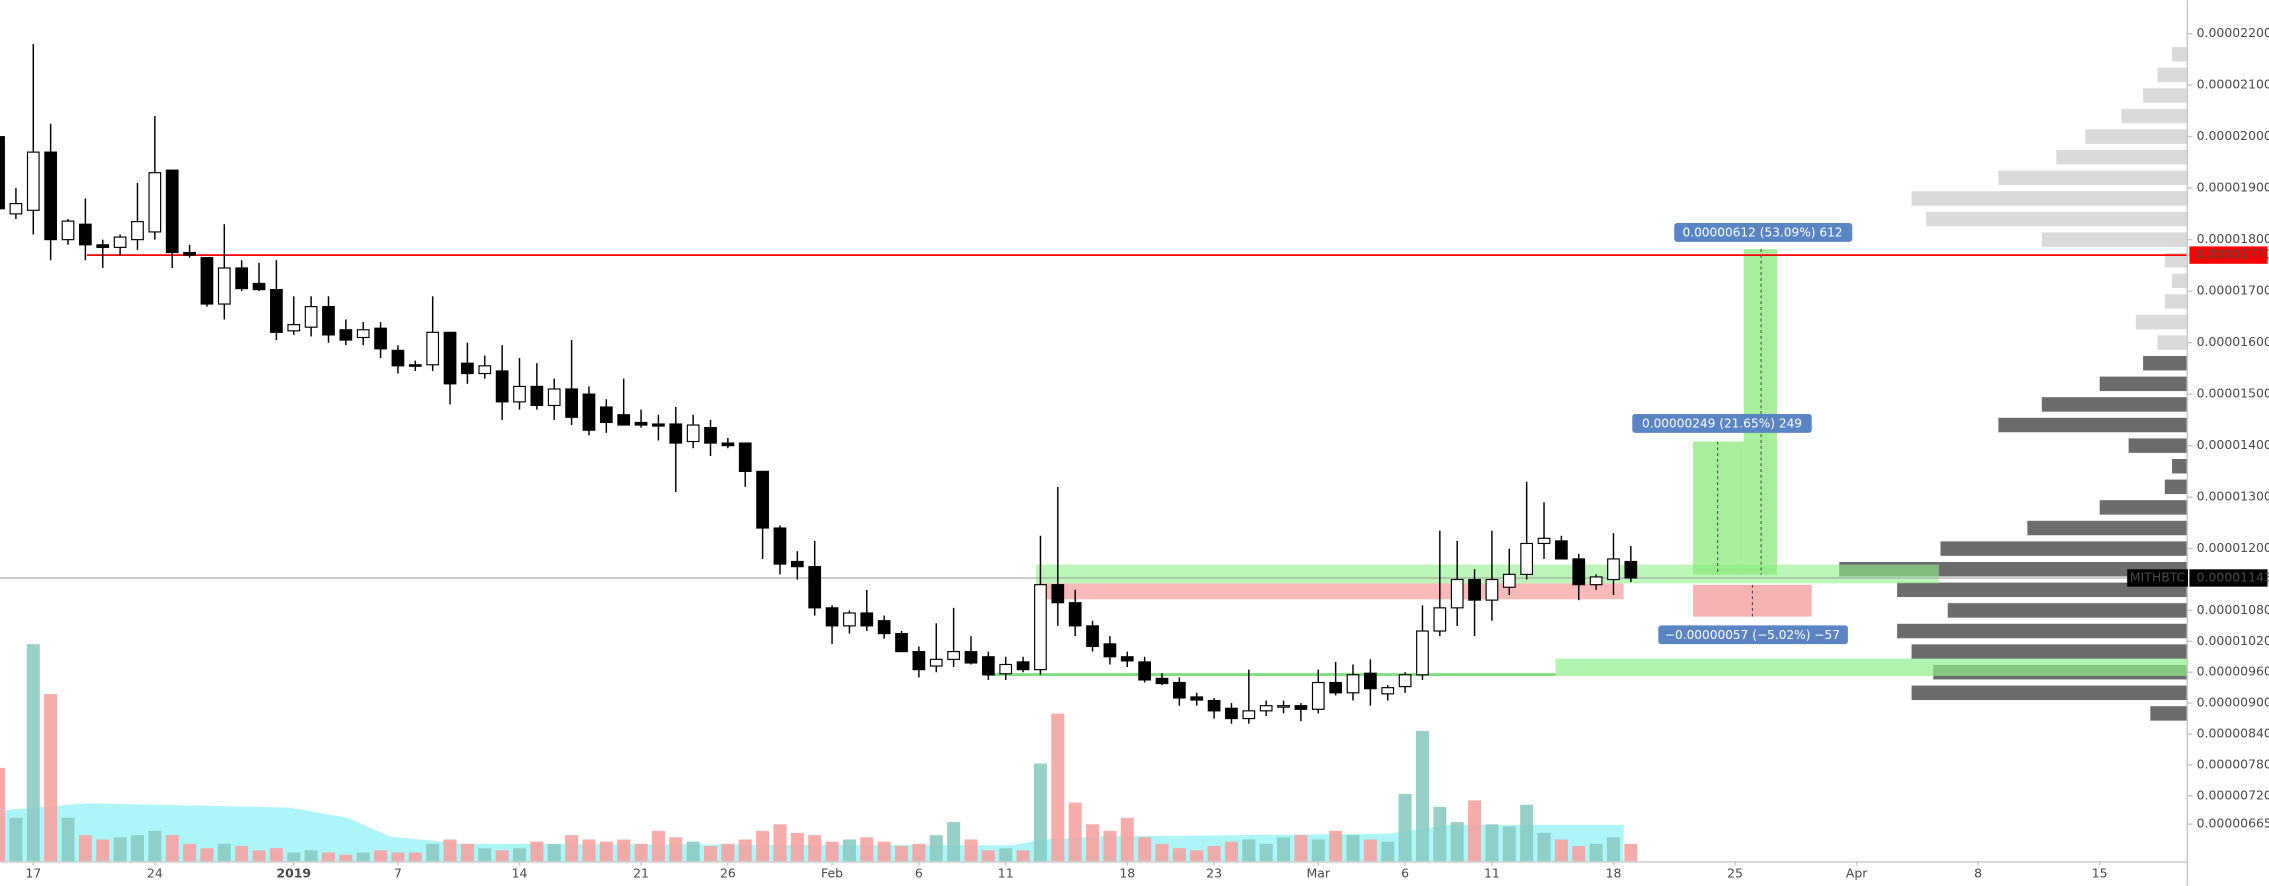  I want to click on y-tick-label: 0.00001500, so click(2233, 393).